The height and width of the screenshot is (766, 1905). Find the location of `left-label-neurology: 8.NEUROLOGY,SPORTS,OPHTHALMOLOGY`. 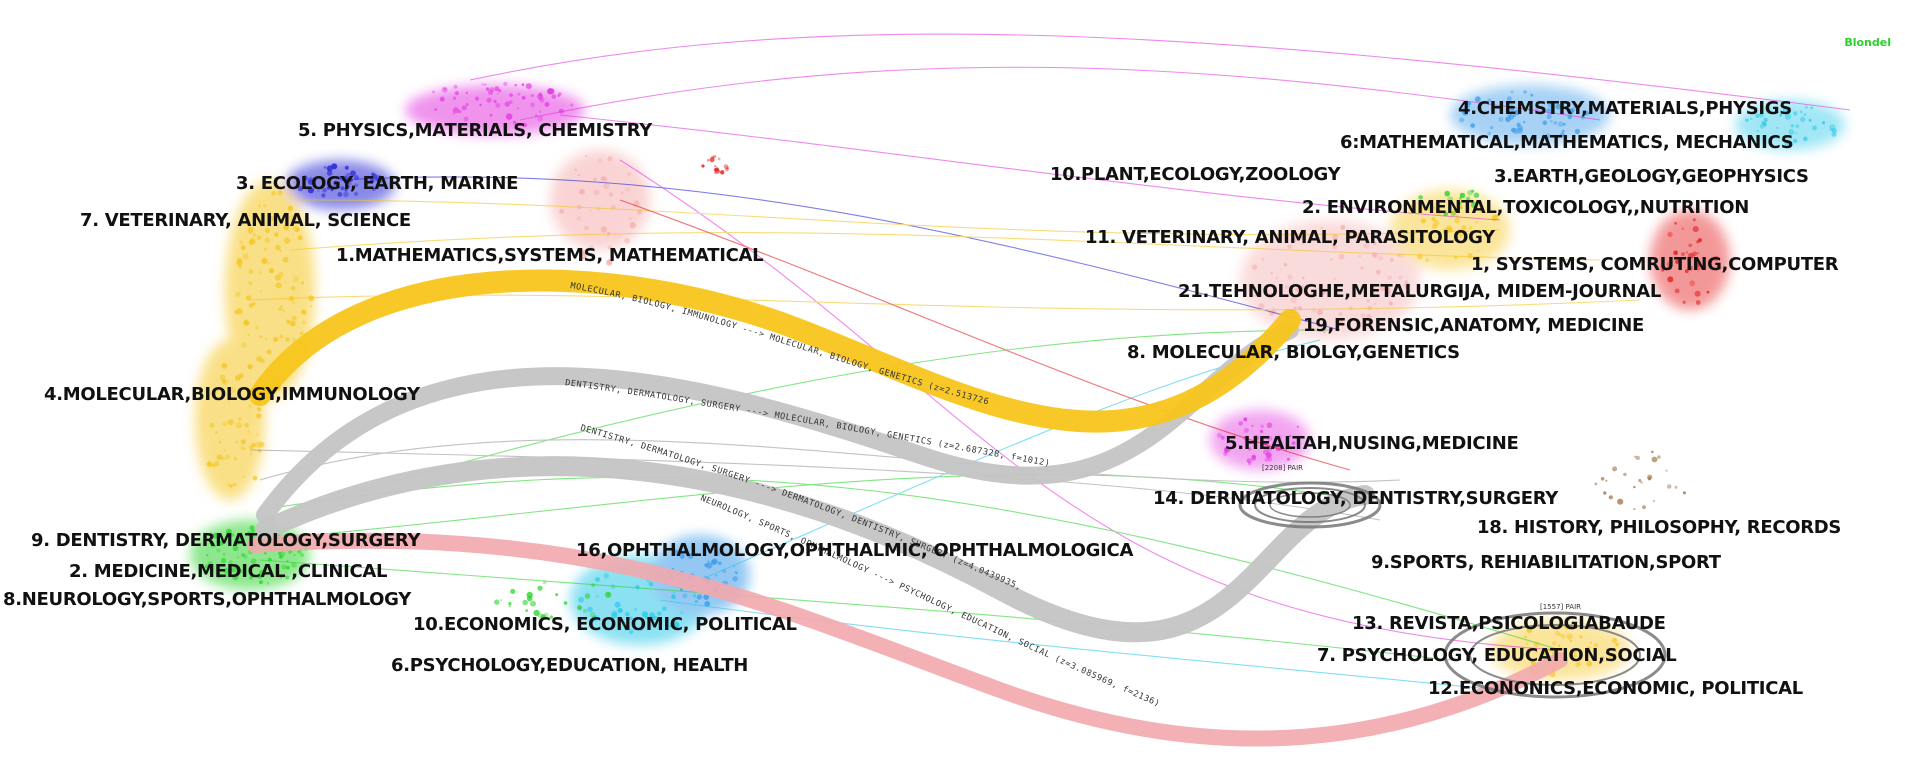

left-label-neurology: 8.NEUROLOGY,SPORTS,OPHTHALMOLOGY is located at coordinates (207, 599).